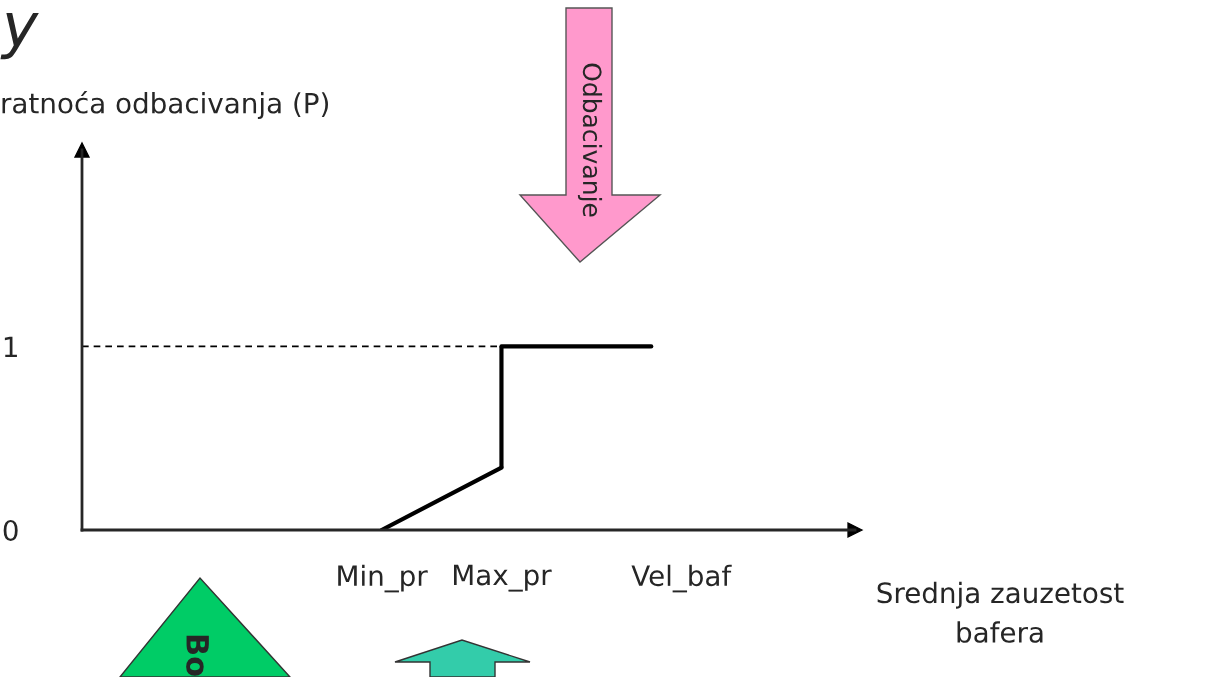 The image size is (1205, 677). I want to click on x-tick-label: Min_pr, so click(383, 578).